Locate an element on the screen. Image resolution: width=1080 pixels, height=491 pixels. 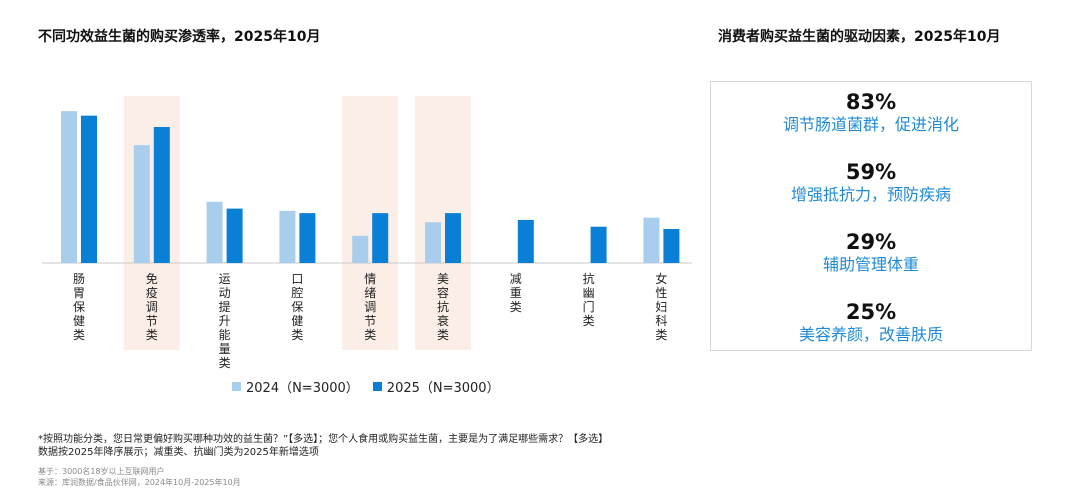
legend-label-2025: 2025（N=3000） is located at coordinates (443, 388).